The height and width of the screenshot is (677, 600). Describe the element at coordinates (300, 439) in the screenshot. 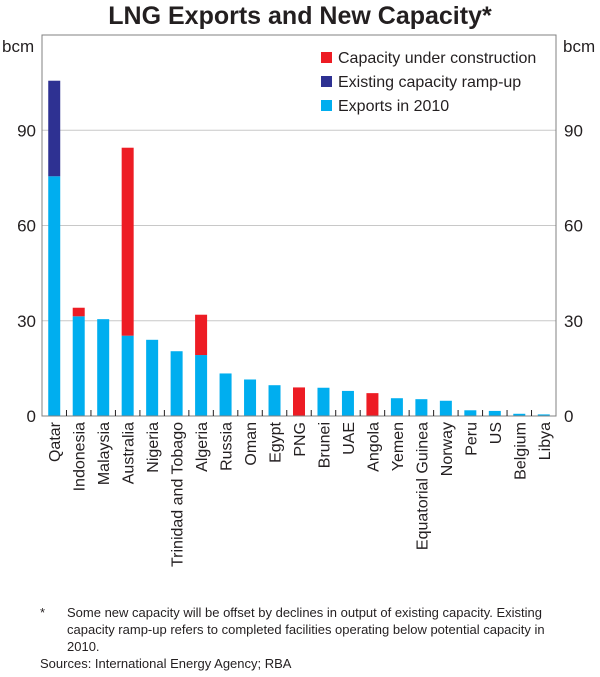

I see `category-label: PNG` at that location.